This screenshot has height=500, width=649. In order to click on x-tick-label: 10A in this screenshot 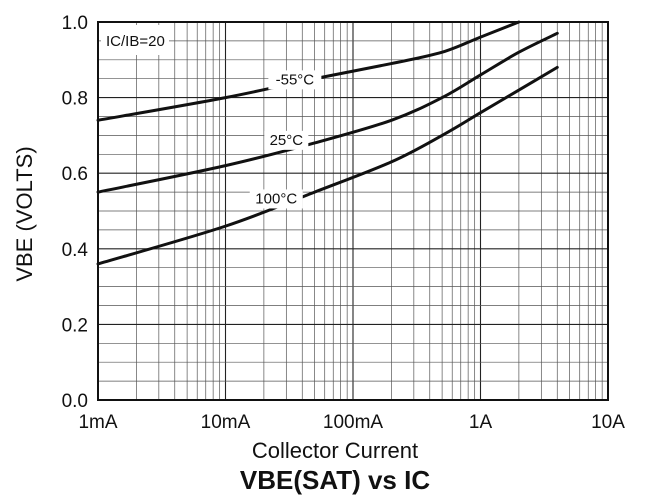, I will do `click(608, 422)`.